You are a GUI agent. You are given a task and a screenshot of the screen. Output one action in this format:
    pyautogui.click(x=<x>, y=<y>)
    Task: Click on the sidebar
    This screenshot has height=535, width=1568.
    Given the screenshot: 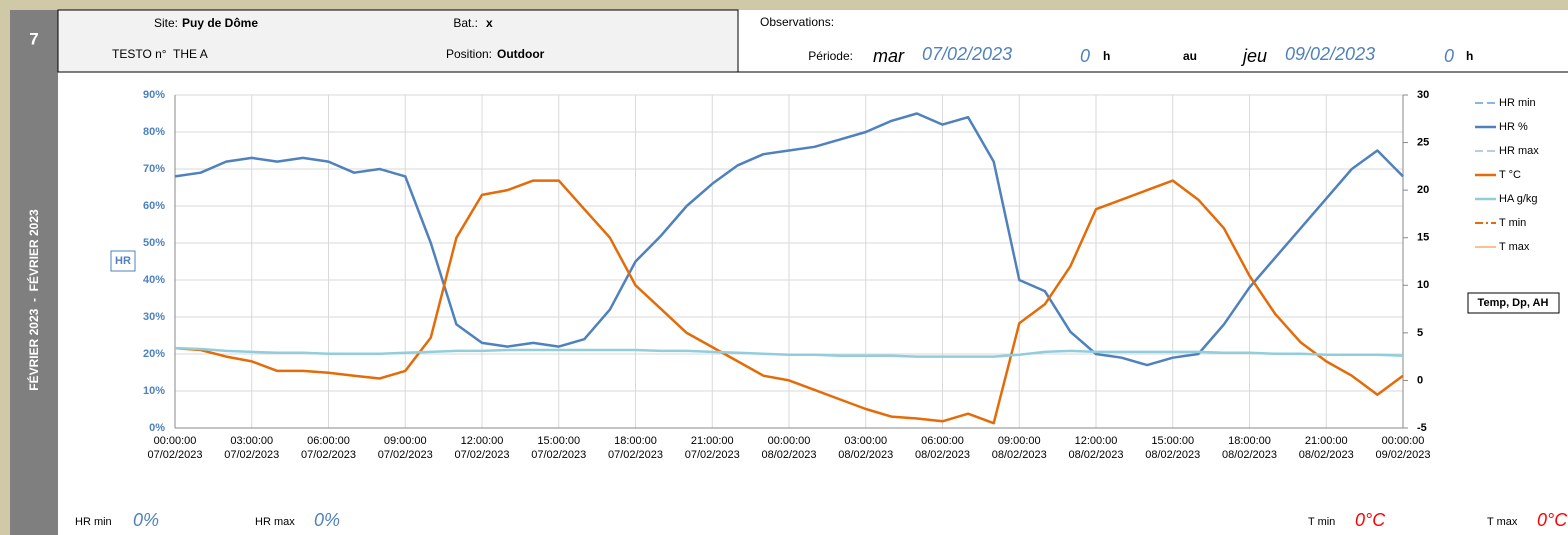 What is the action you would take?
    pyautogui.click(x=34, y=272)
    